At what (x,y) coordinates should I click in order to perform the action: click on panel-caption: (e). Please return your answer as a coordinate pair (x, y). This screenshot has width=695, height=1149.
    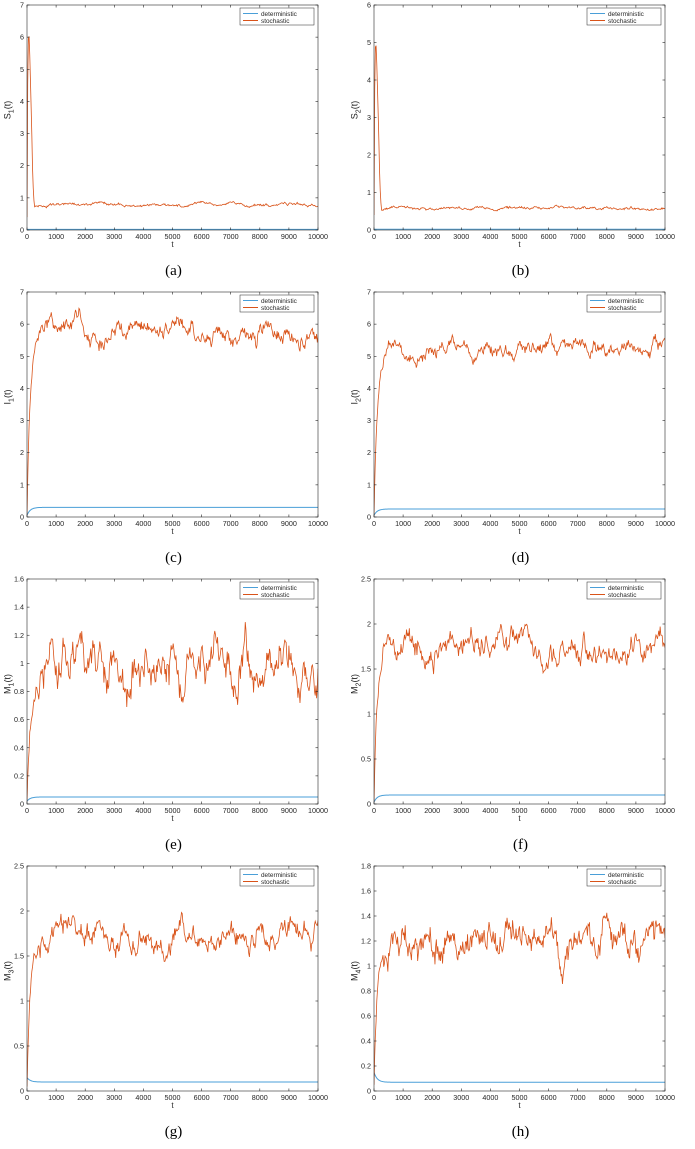
    Looking at the image, I should click on (173, 845).